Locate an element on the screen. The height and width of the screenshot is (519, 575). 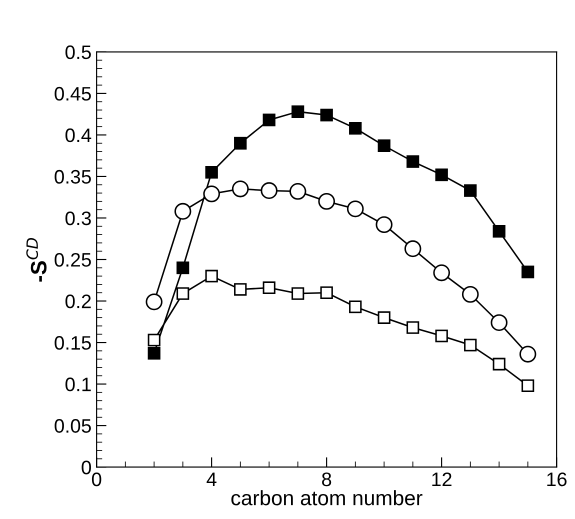
y-tick-label: 0.1 is located at coordinates (78, 385).